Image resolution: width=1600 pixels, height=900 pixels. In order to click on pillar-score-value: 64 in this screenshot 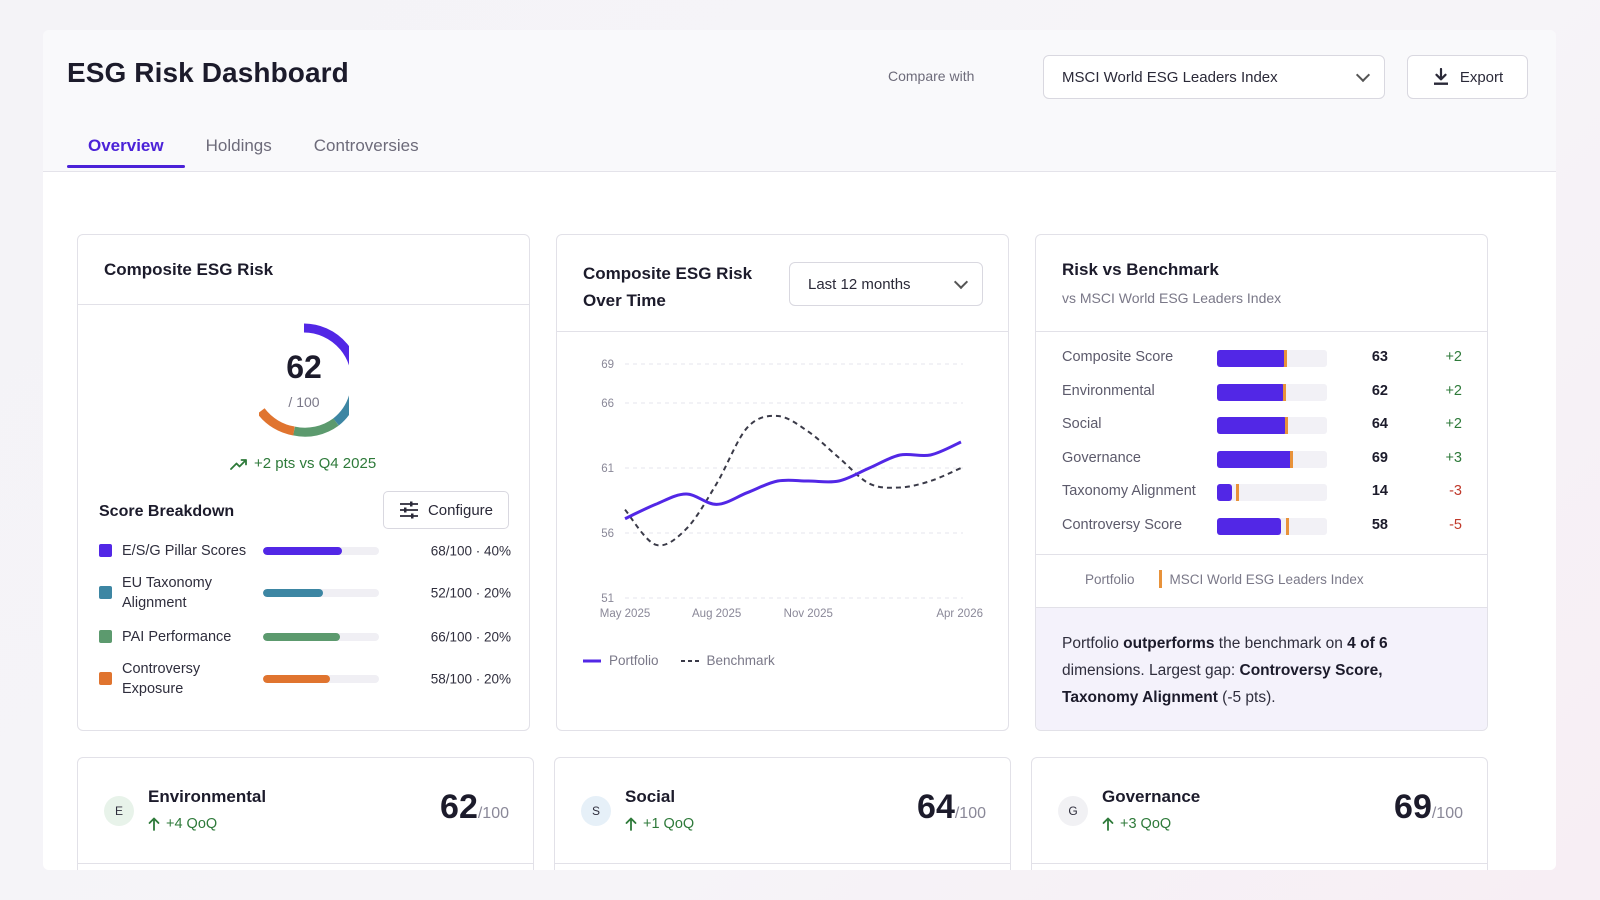, I will do `click(936, 807)`.